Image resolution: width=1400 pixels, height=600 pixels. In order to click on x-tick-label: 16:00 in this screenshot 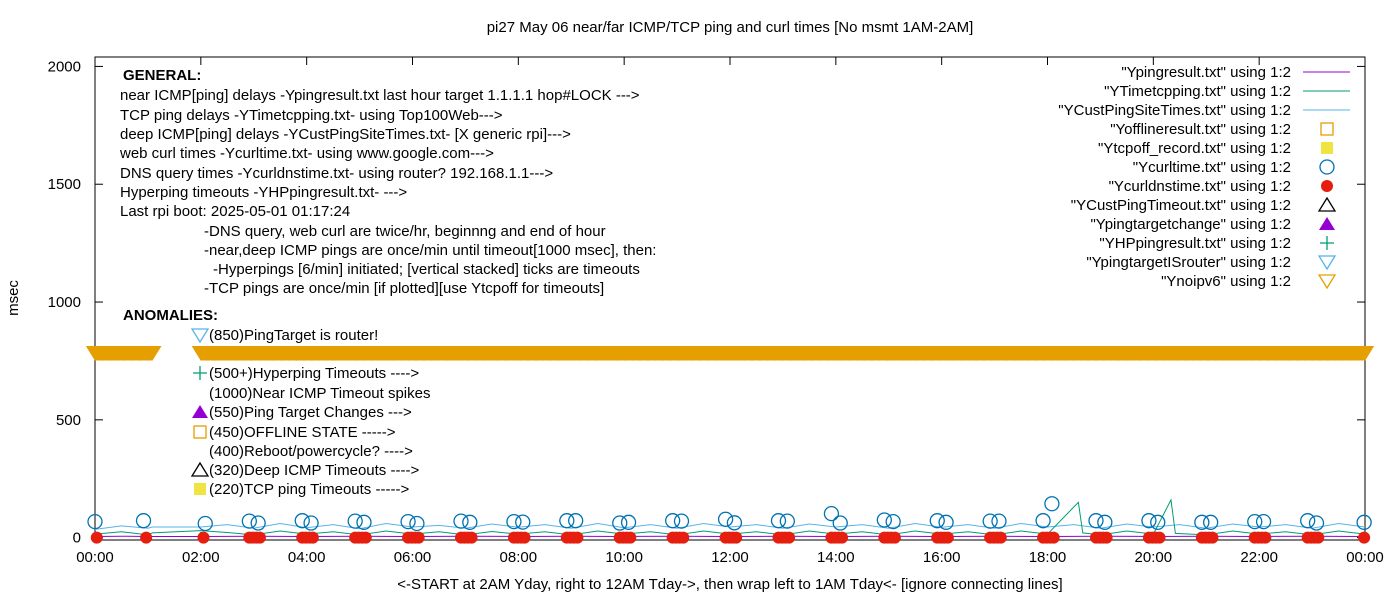, I will do `click(942, 557)`.